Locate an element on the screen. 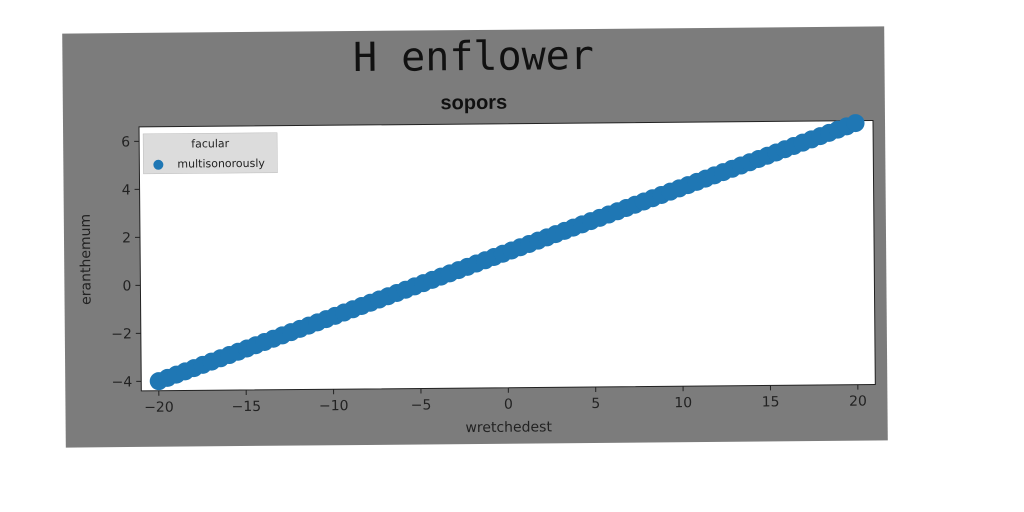 The height and width of the screenshot is (512, 1024). x-tick-label: −20 is located at coordinates (159, 408).